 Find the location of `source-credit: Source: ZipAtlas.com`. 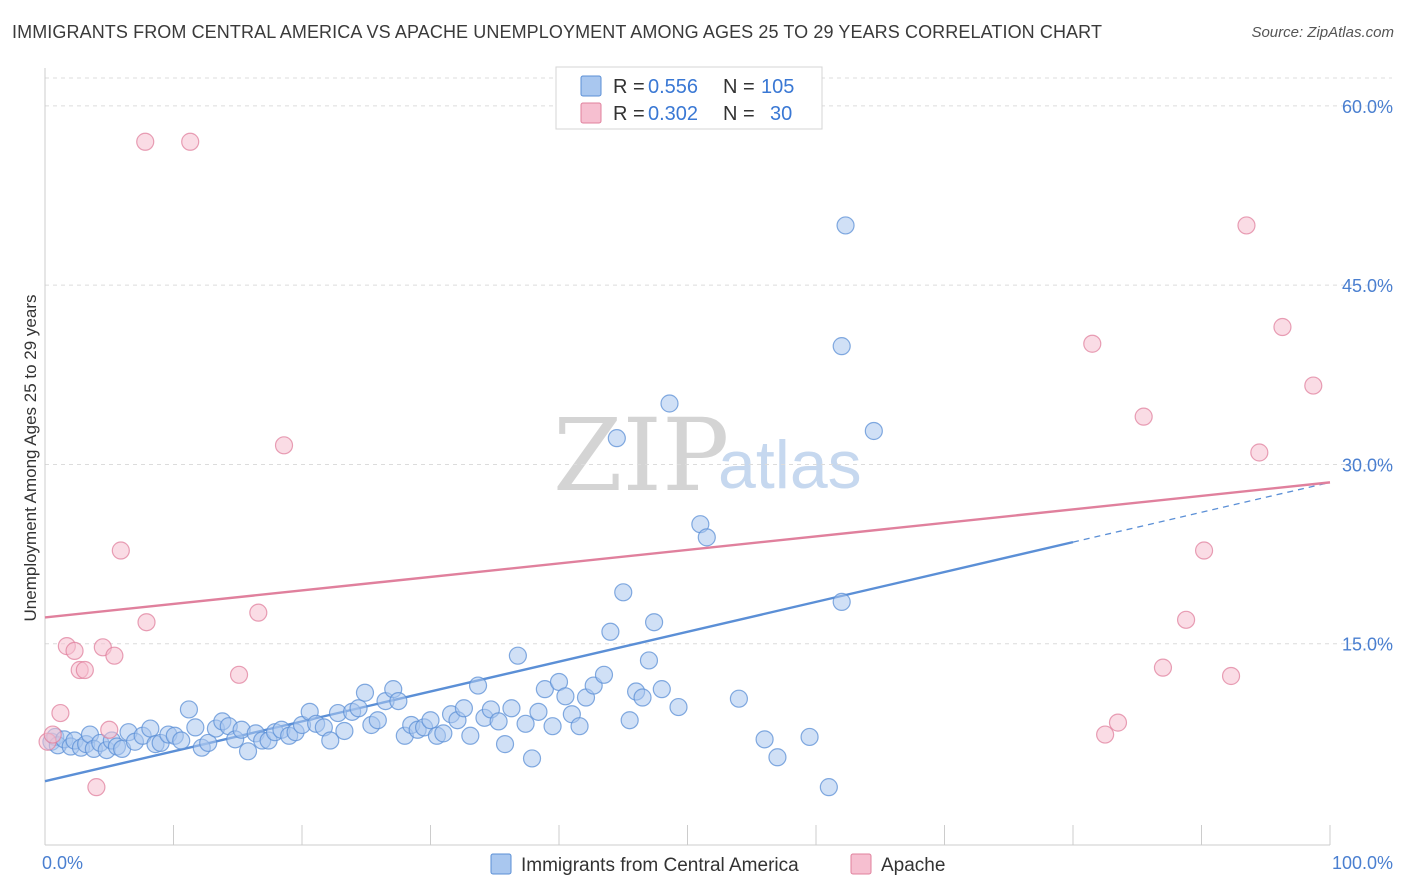

source-credit: Source: ZipAtlas.com is located at coordinates (1322, 32).